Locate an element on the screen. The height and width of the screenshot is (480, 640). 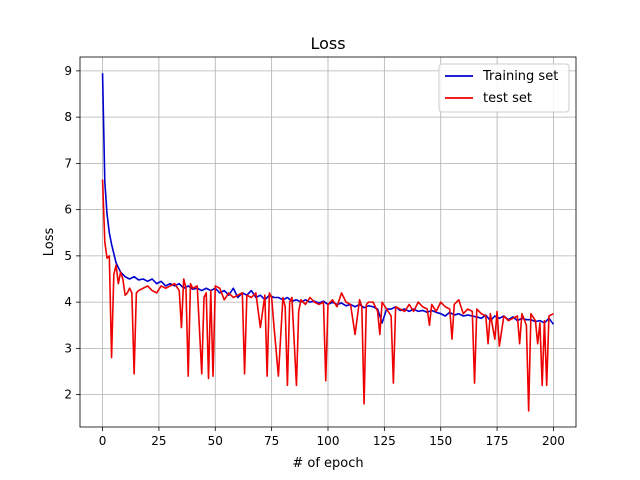
x-tick-label: 50 is located at coordinates (215, 441).